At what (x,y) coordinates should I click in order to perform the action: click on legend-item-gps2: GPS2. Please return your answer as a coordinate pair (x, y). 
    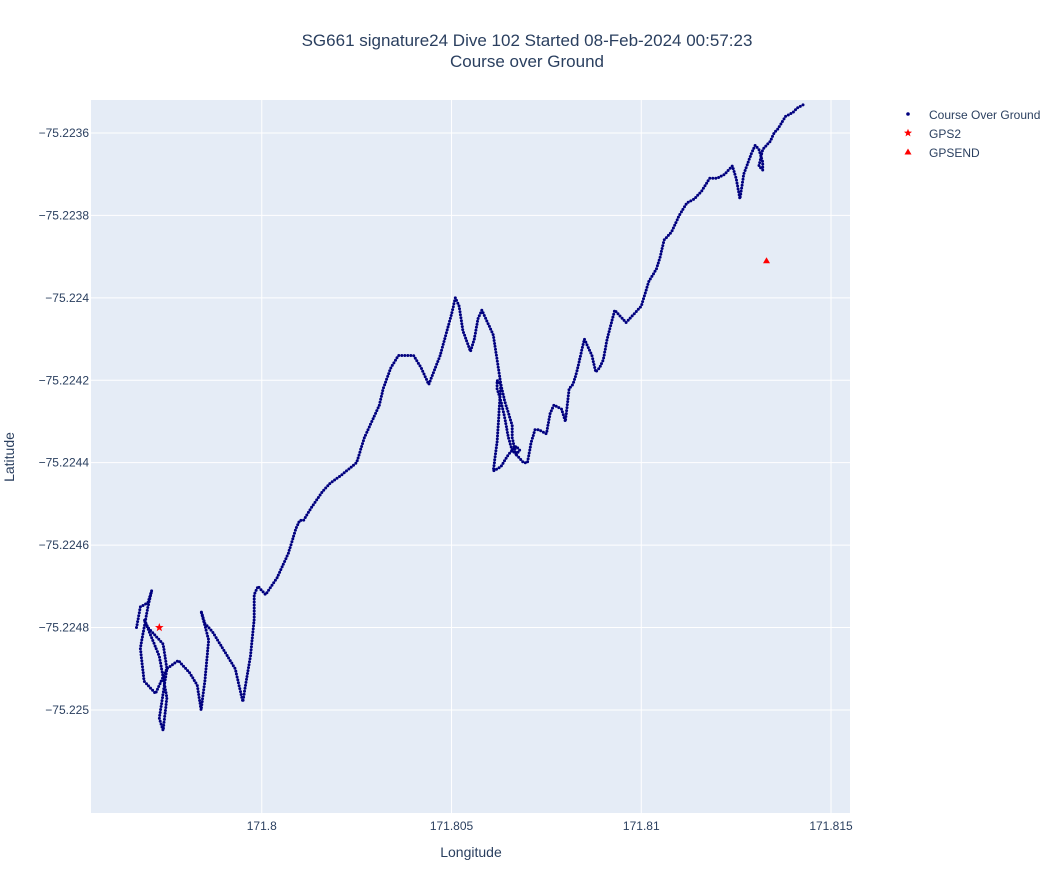
    Looking at the image, I should click on (932, 134).